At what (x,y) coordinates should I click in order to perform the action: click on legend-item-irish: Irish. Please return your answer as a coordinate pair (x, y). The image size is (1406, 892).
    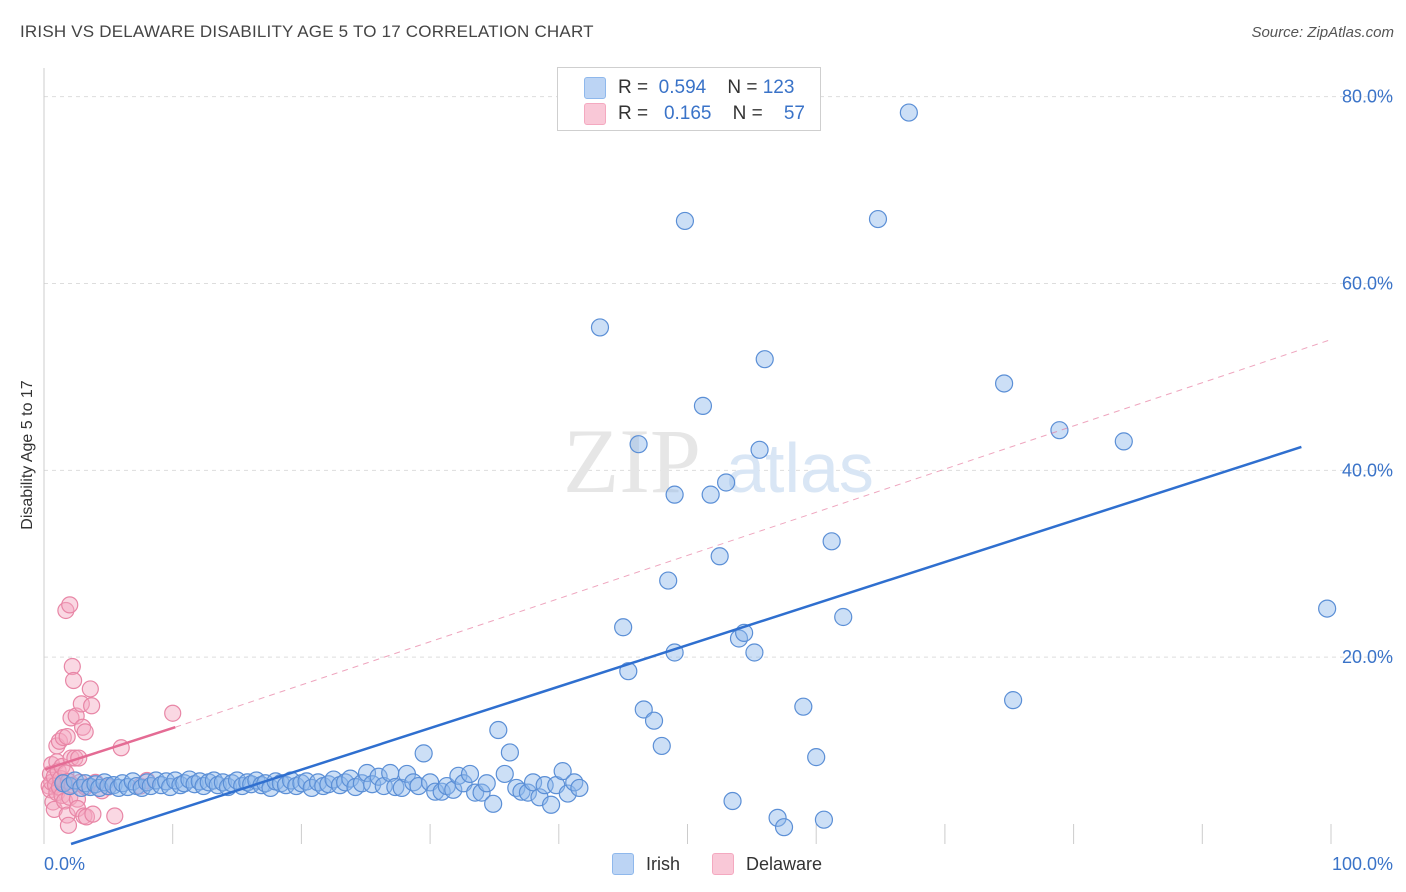
    Looking at the image, I should click on (646, 864).